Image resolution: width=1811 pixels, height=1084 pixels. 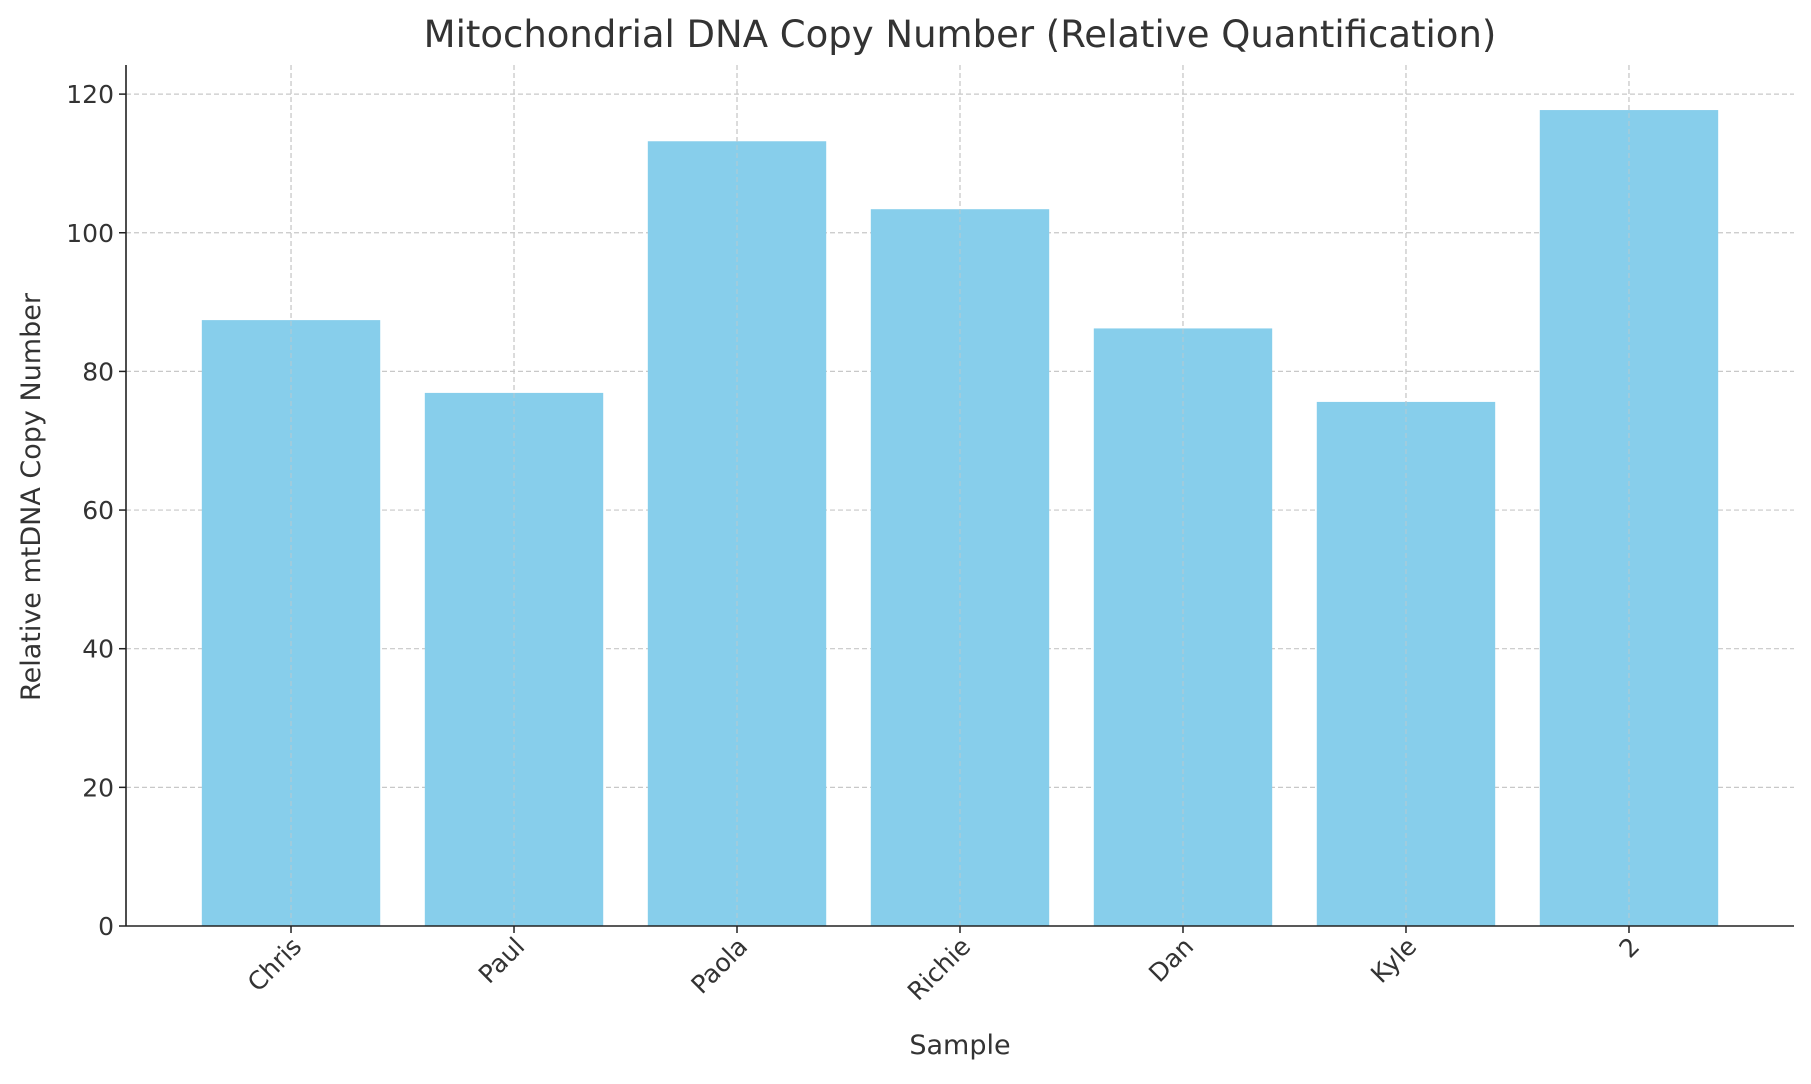 What do you see at coordinates (274, 964) in the screenshot?
I see `x-tick-label: Chris` at bounding box center [274, 964].